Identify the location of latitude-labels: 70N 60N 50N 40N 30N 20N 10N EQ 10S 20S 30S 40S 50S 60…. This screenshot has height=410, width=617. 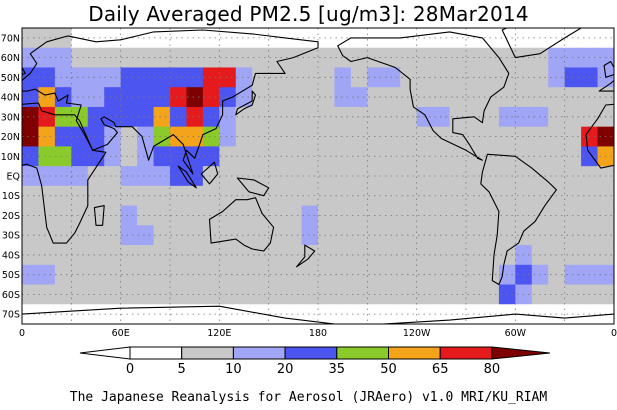
(10, 176).